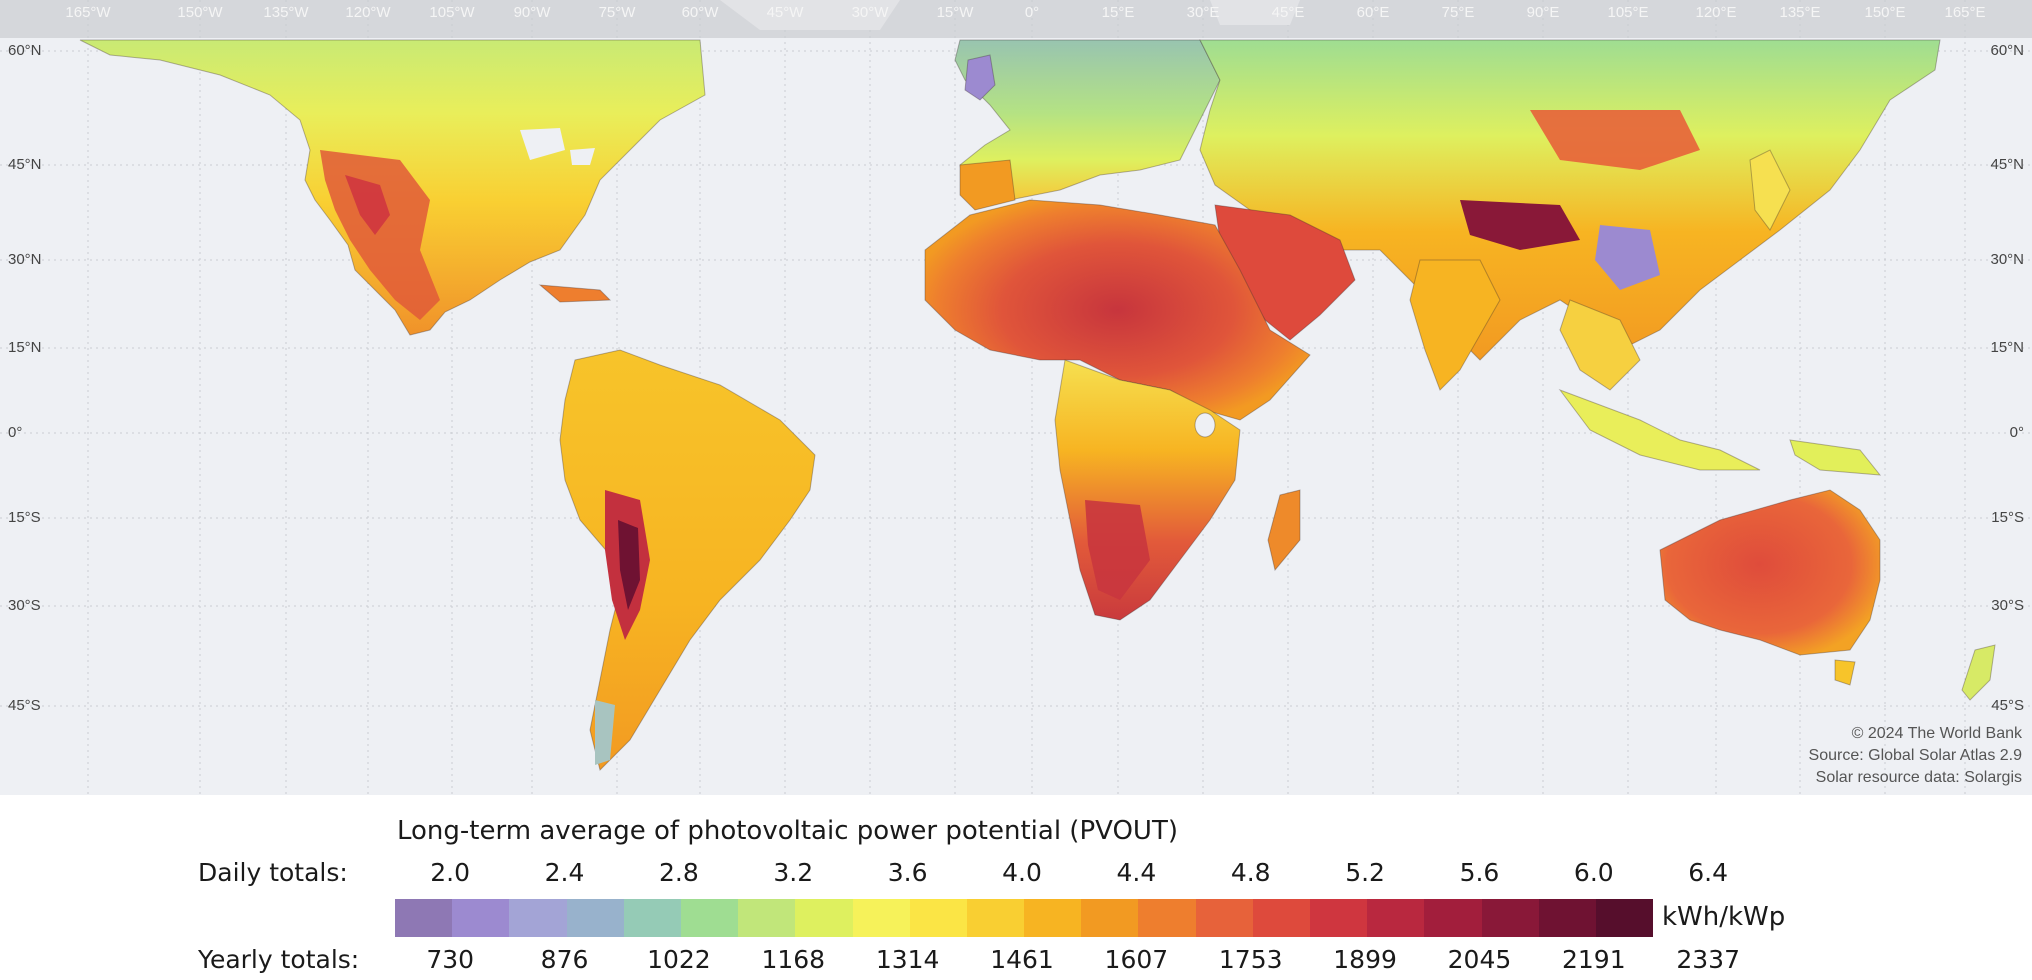 Image resolution: width=2032 pixels, height=980 pixels. What do you see at coordinates (1250, 872) in the screenshot?
I see `daily-tick-label: 4.8` at bounding box center [1250, 872].